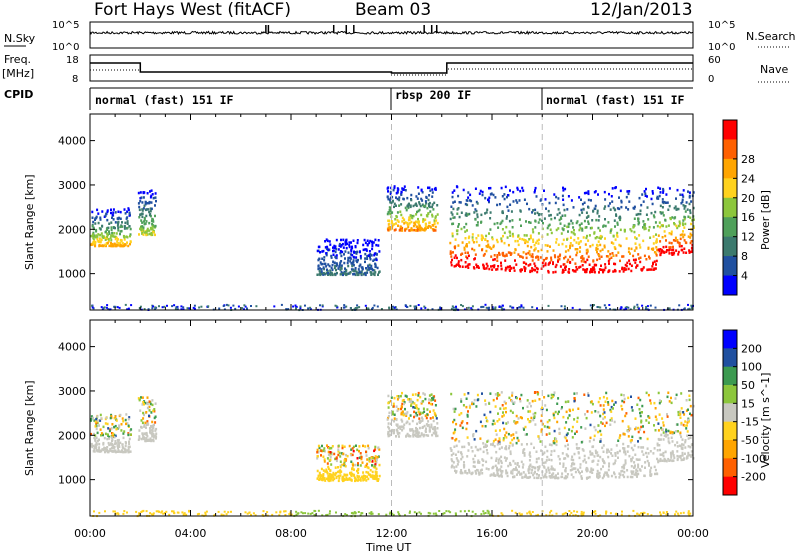  I want to click on y-tick-label: 3000, so click(72, 391).